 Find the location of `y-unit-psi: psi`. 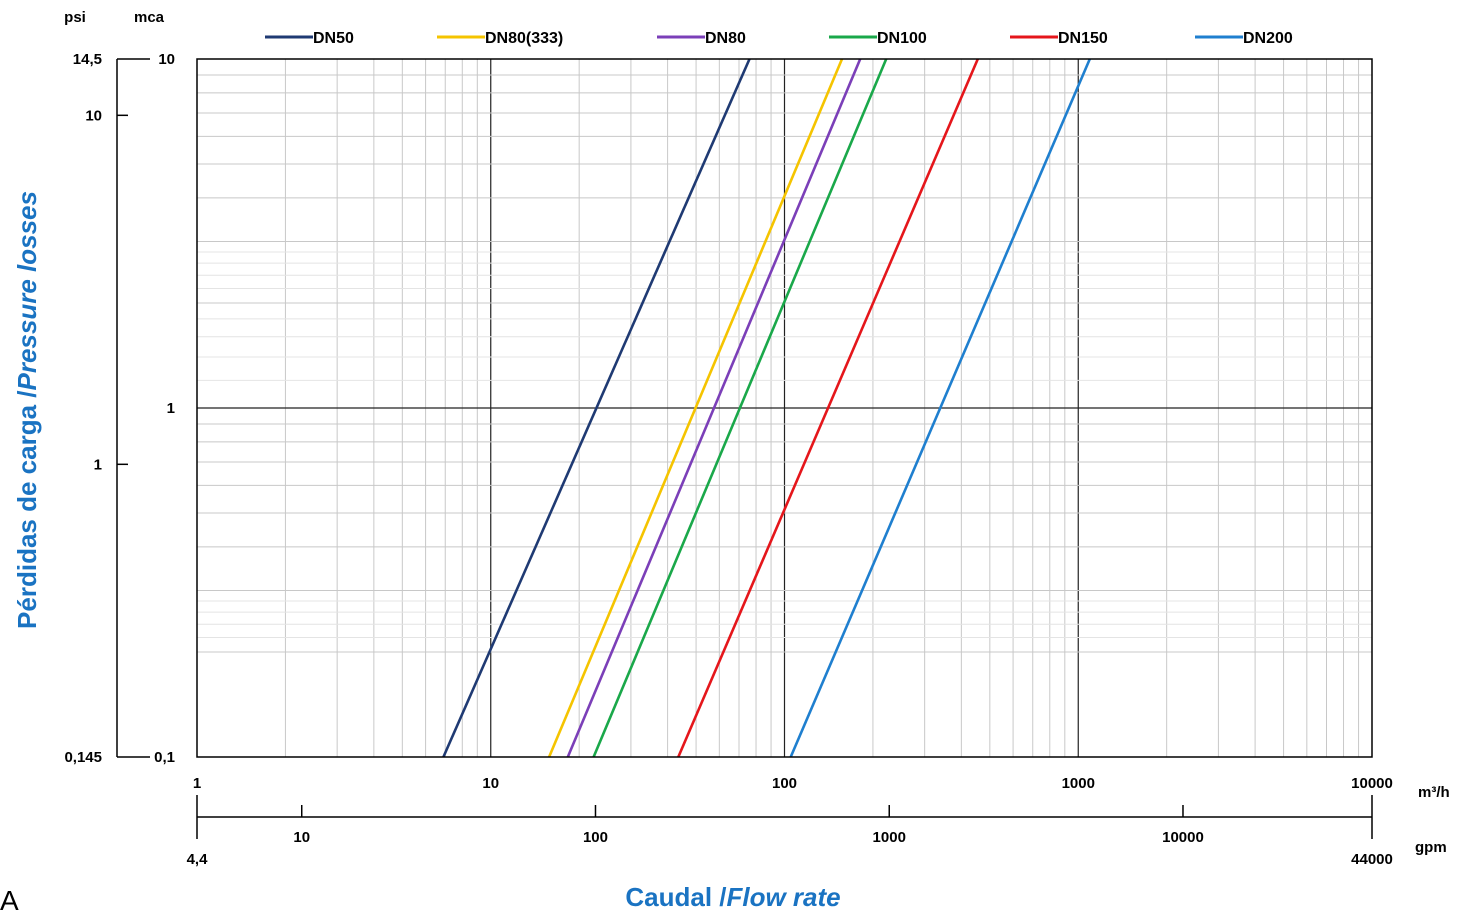

y-unit-psi: psi is located at coordinates (75, 17).